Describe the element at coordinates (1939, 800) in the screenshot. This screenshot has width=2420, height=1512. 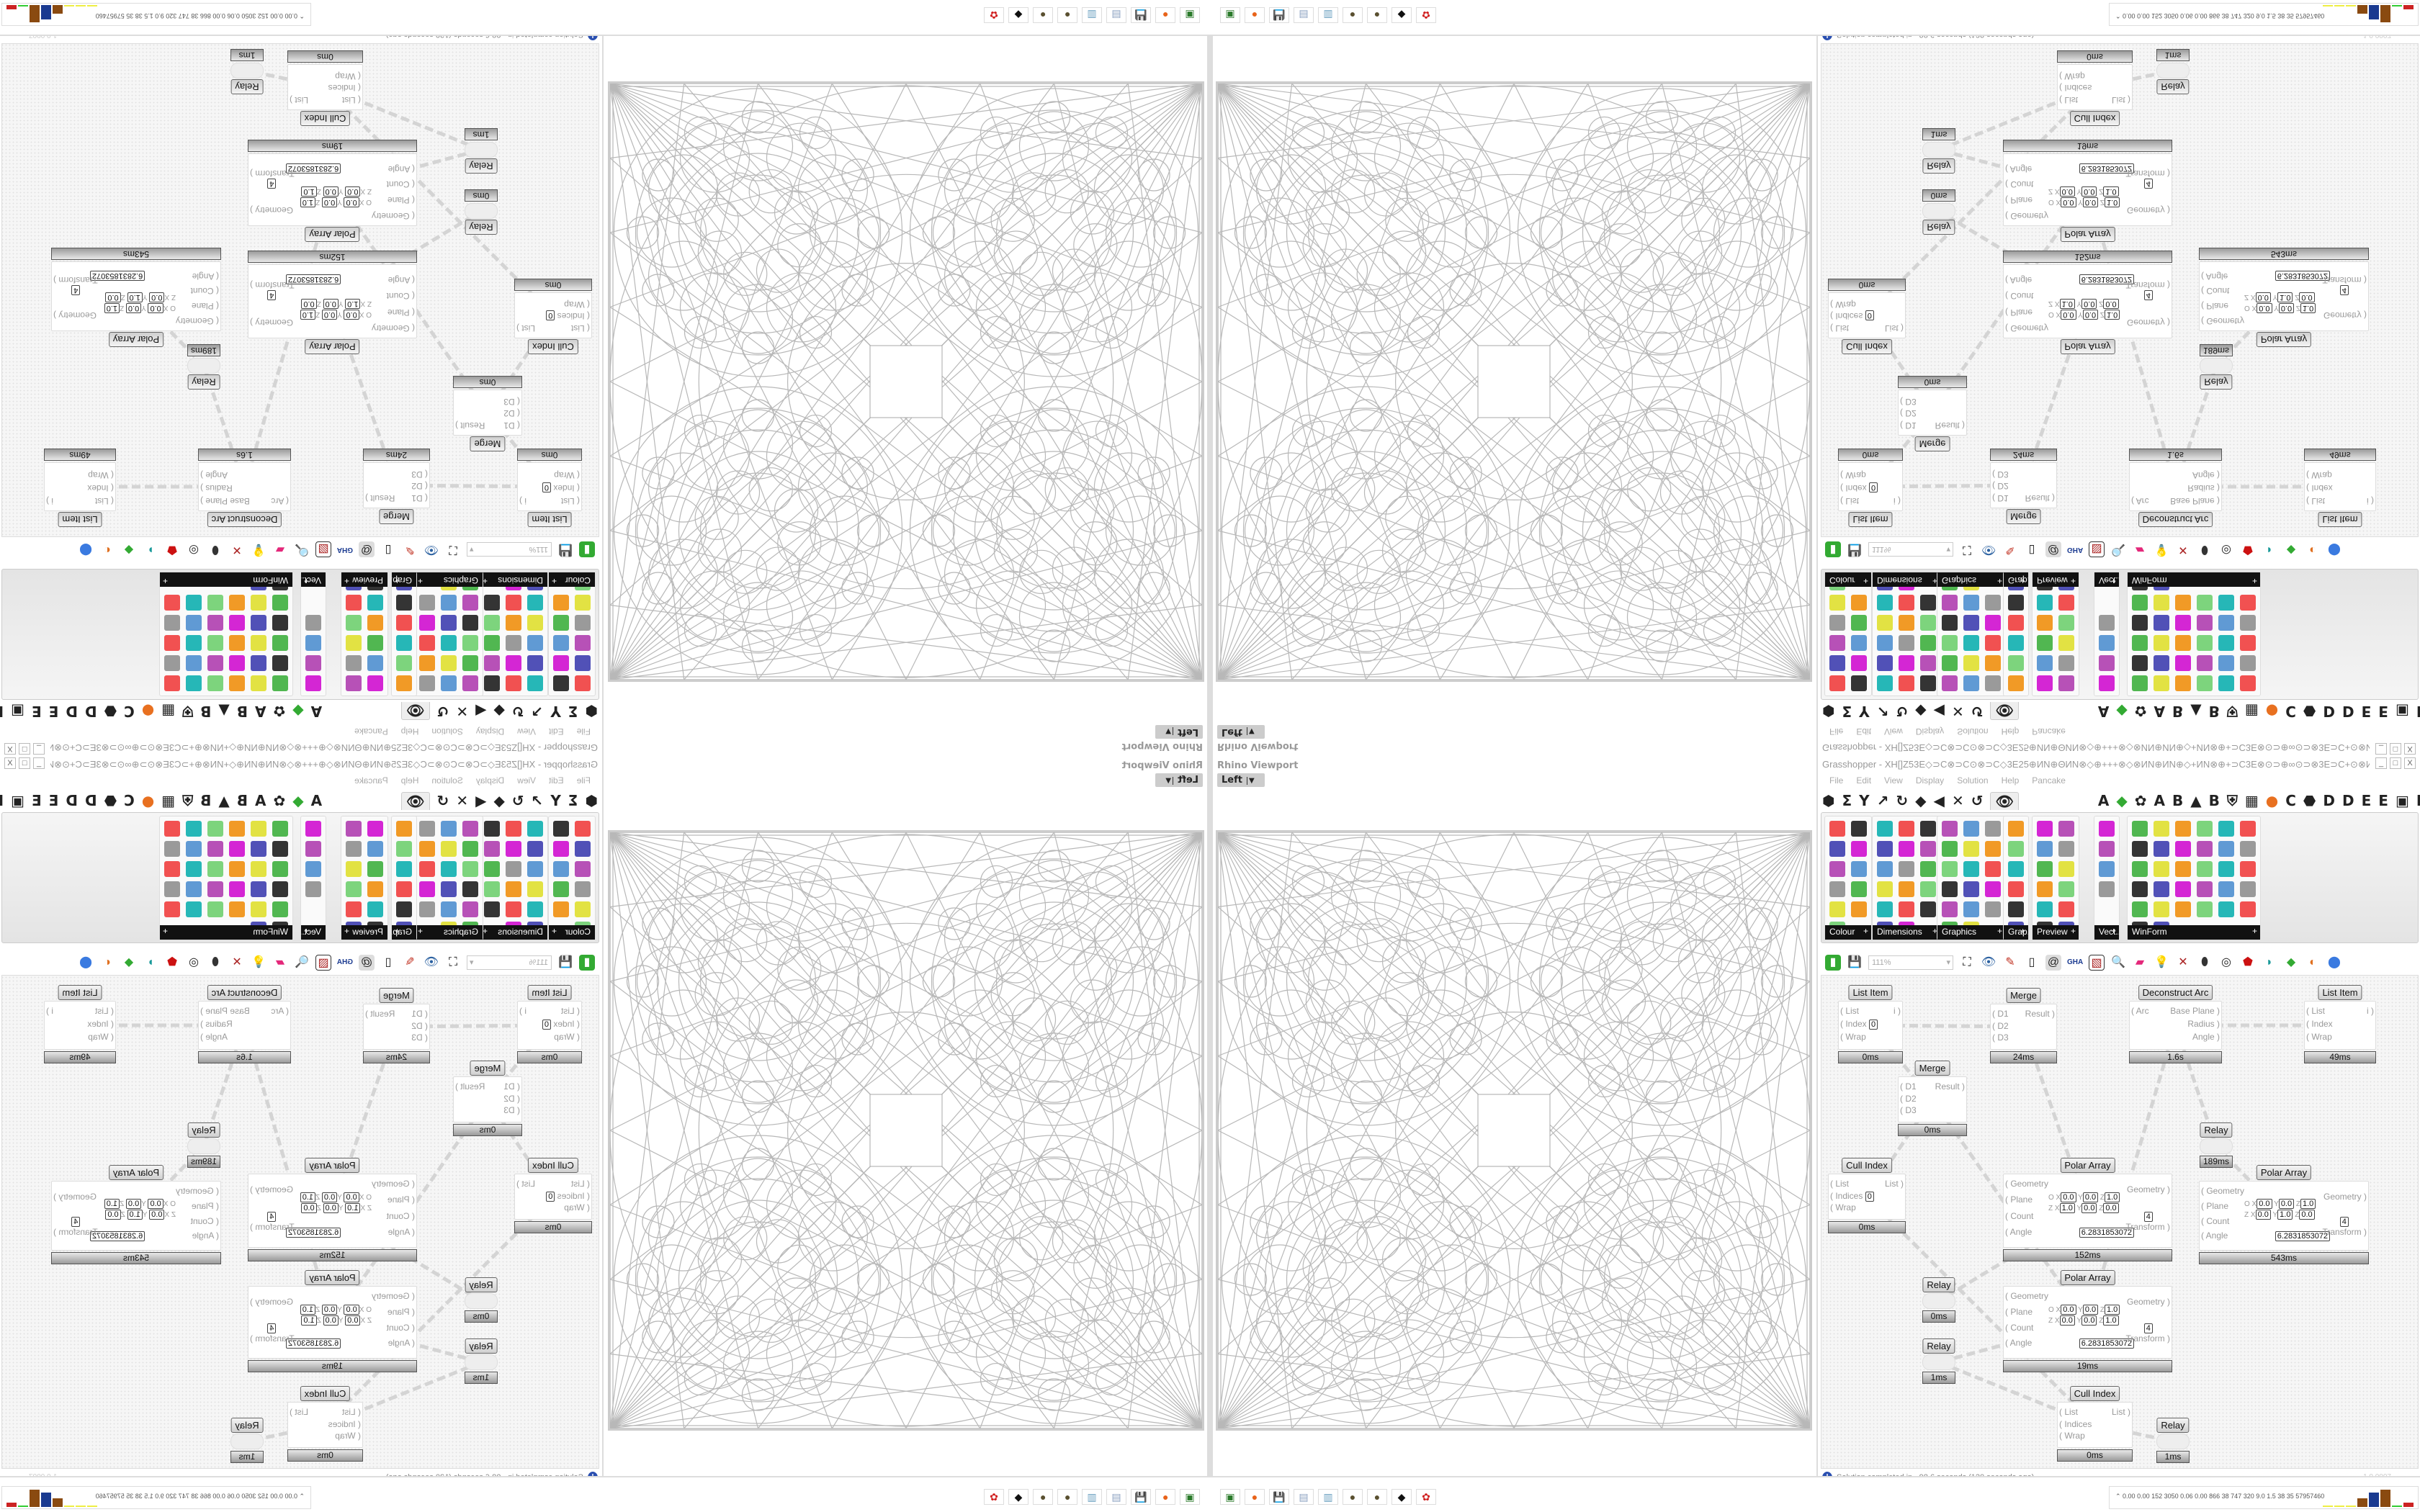
I see `tab-icon: ◀` at that location.